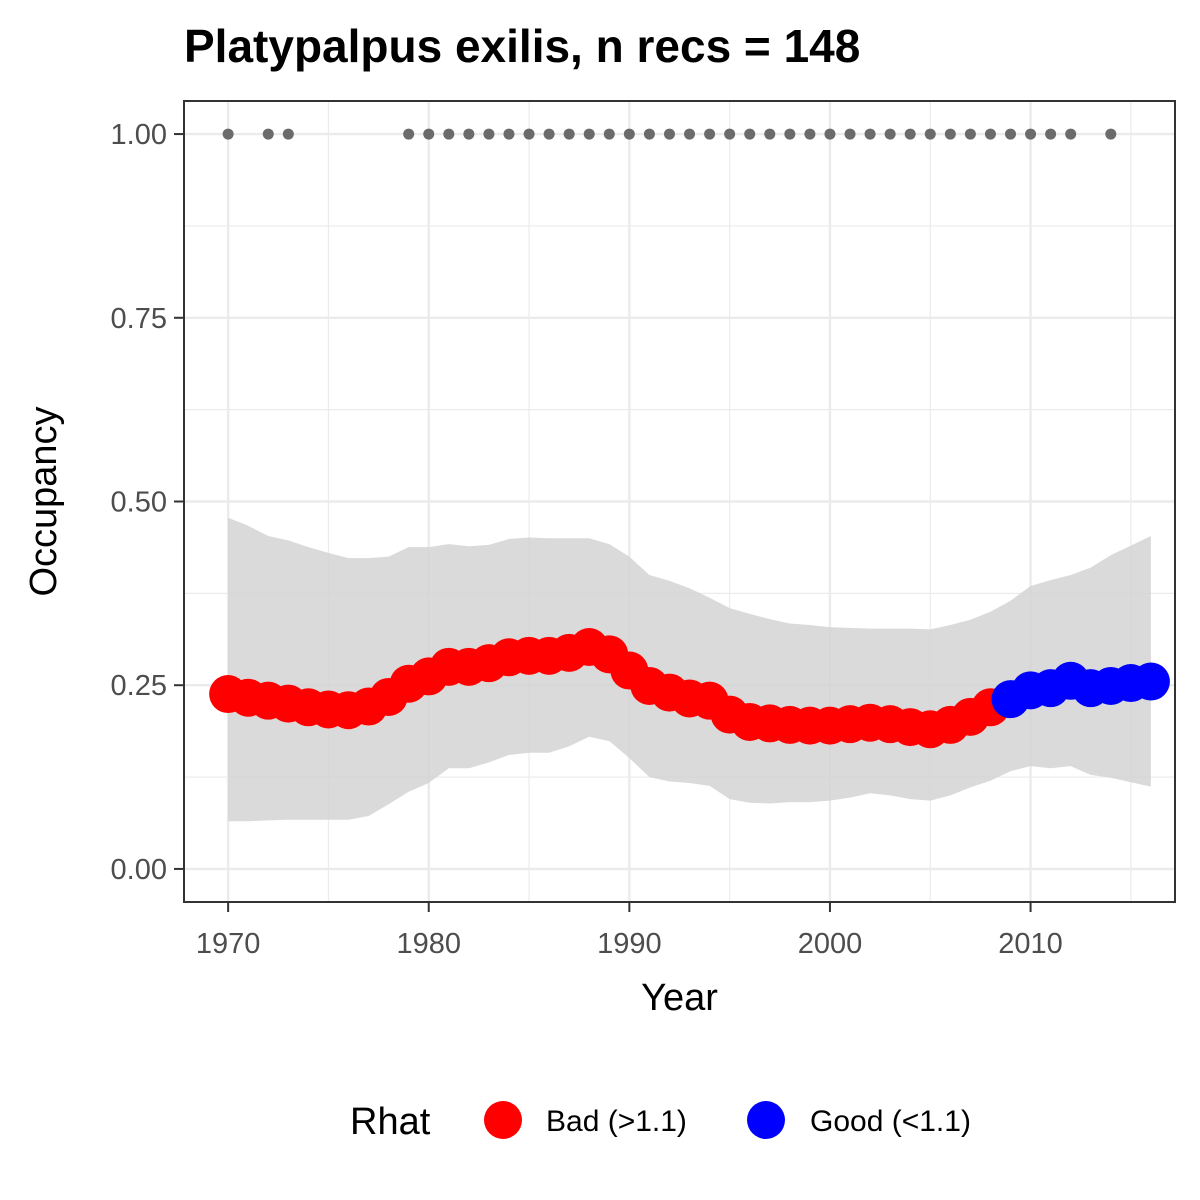 This screenshot has width=1200, height=1200. I want to click on legend-key-good, so click(766, 1120).